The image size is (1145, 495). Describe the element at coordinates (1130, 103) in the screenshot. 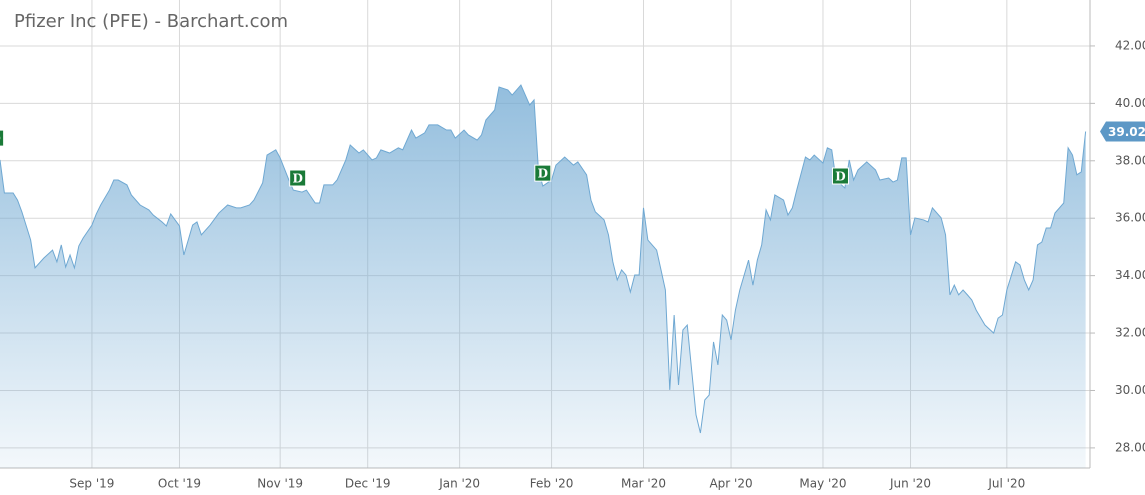

I see `y-tick-label: 40.00` at that location.